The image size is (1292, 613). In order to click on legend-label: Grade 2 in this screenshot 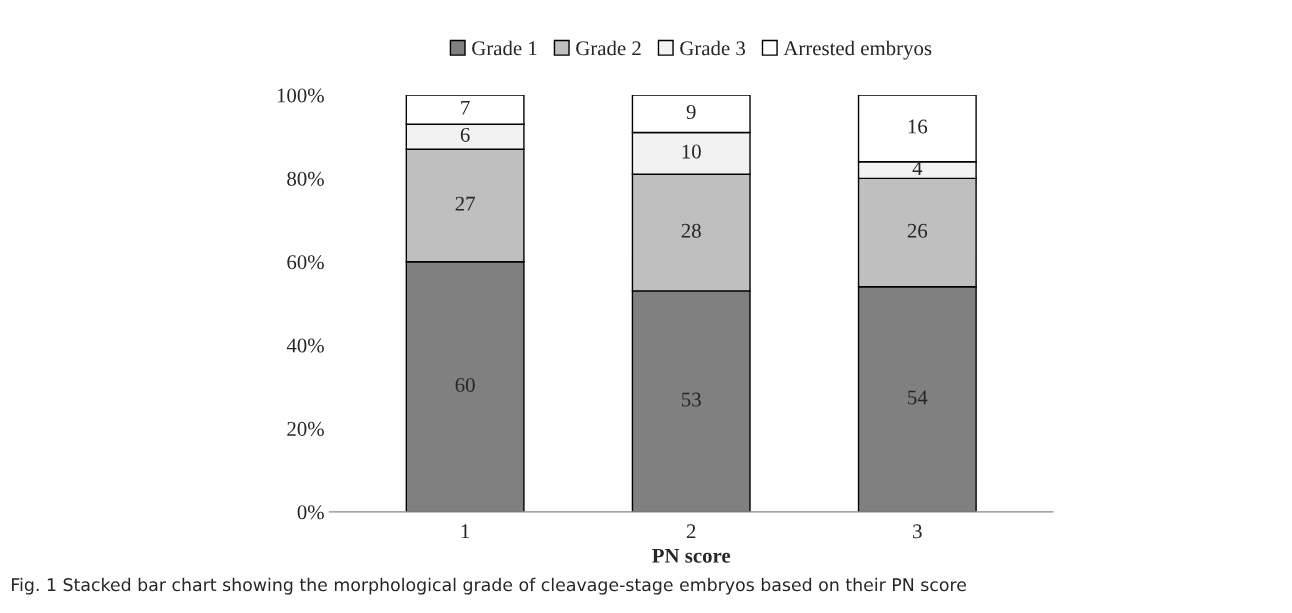, I will do `click(608, 48)`.